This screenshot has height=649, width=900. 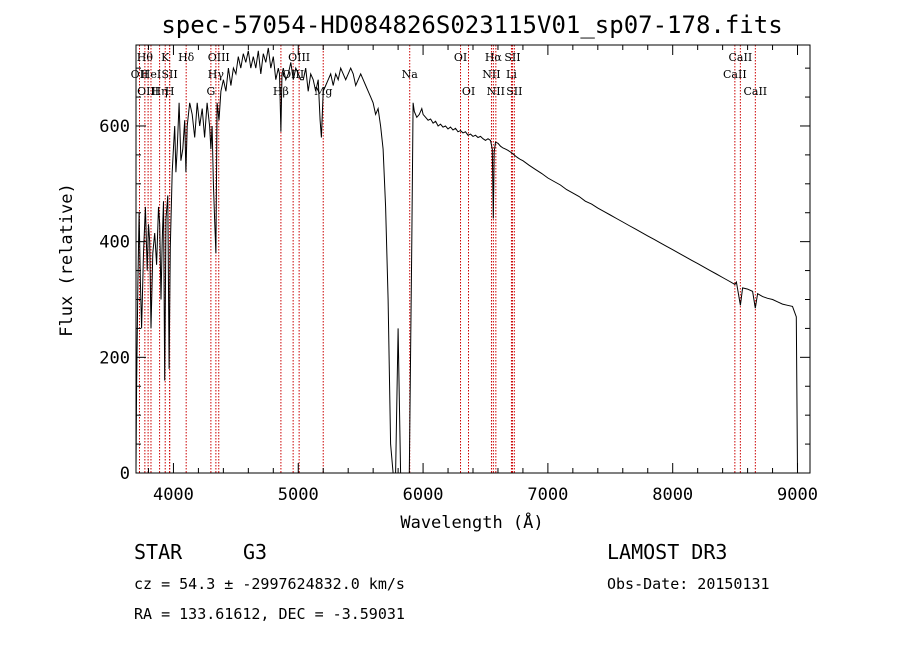 What do you see at coordinates (148, 91) in the screenshot?
I see `marker-label-2: OIII` at bounding box center [148, 91].